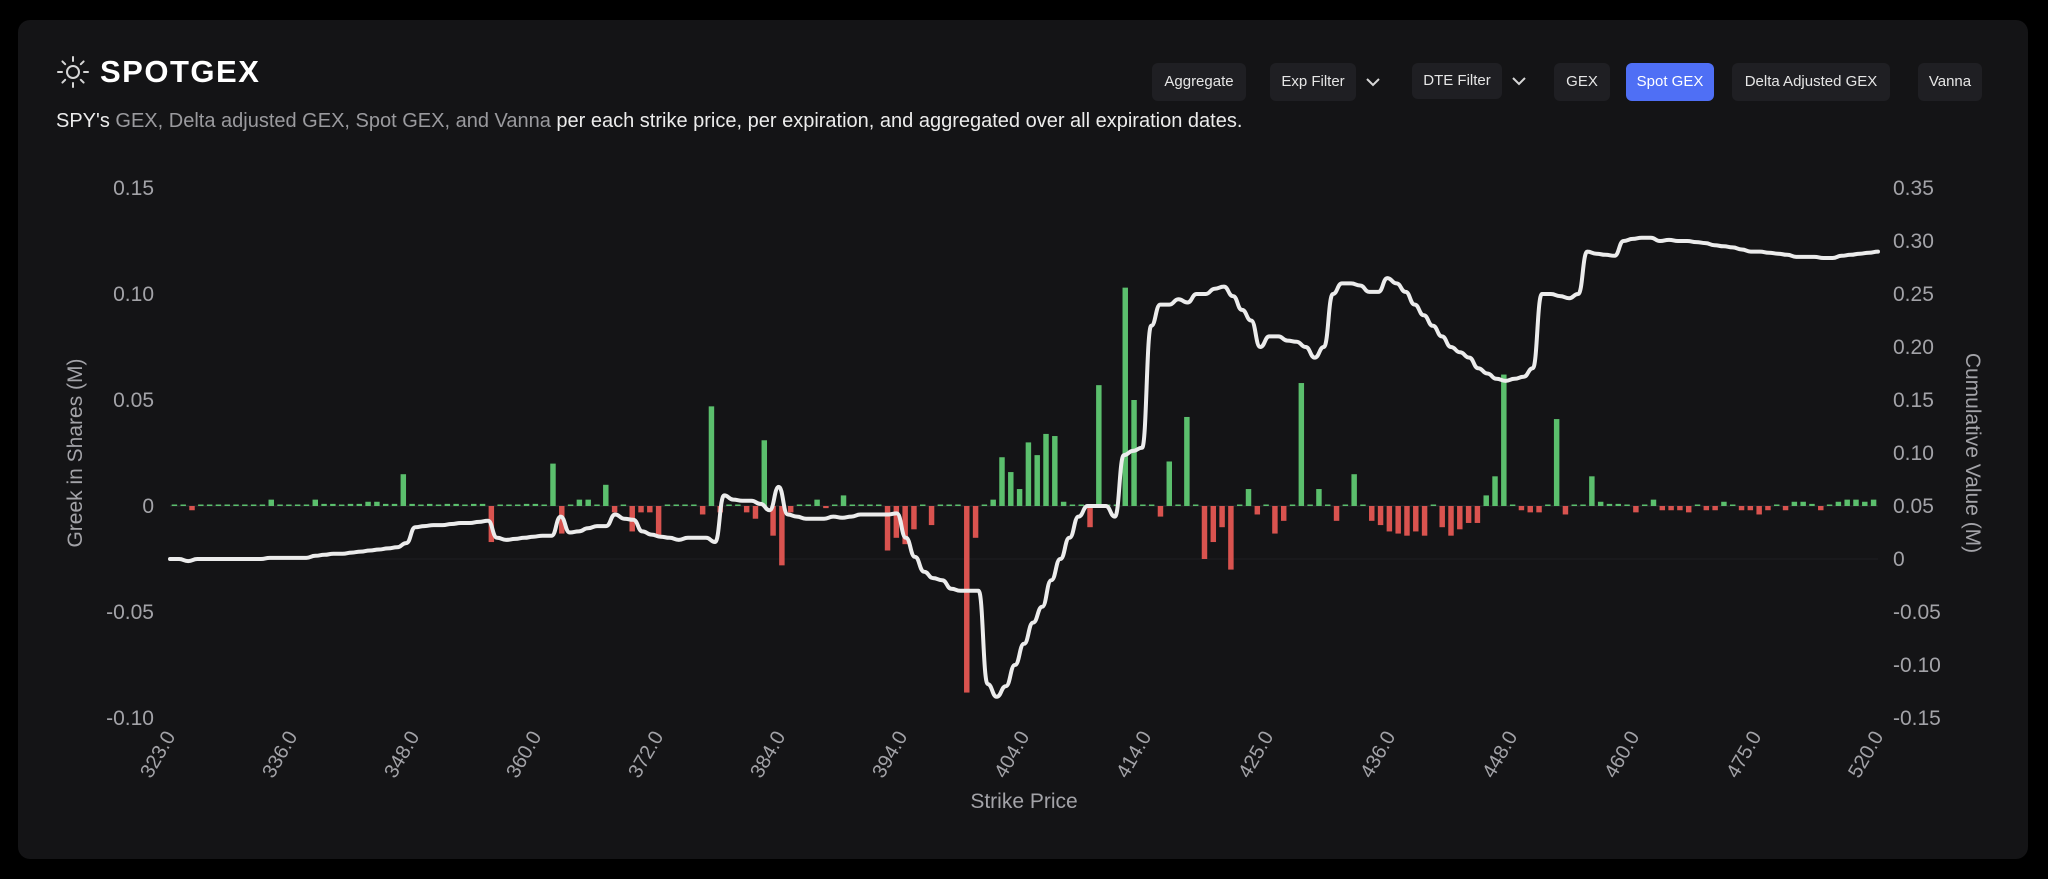 The width and height of the screenshot is (2048, 879). What do you see at coordinates (1744, 755) in the screenshot?
I see `x-tick-label: 475.0` at bounding box center [1744, 755].